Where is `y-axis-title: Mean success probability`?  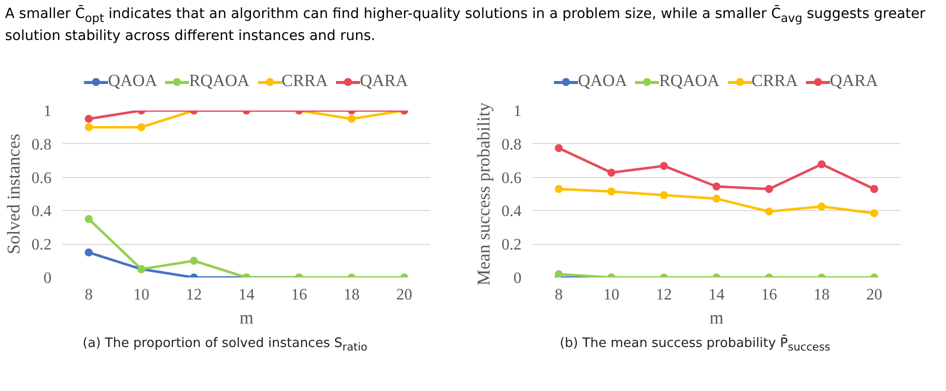
y-axis-title: Mean success probability is located at coordinates (484, 194).